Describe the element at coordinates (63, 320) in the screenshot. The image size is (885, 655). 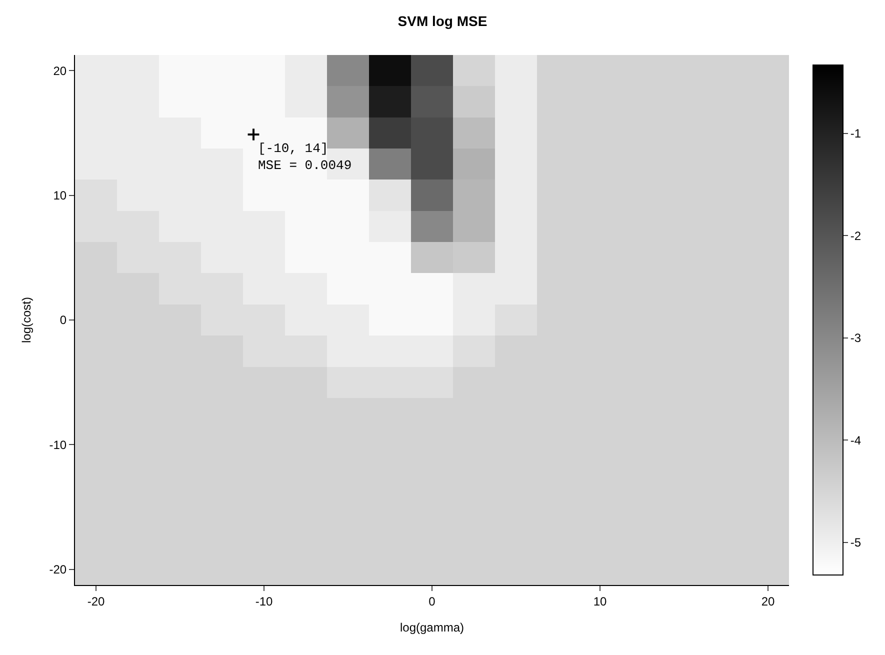
I see `y-tick-label: 0` at that location.